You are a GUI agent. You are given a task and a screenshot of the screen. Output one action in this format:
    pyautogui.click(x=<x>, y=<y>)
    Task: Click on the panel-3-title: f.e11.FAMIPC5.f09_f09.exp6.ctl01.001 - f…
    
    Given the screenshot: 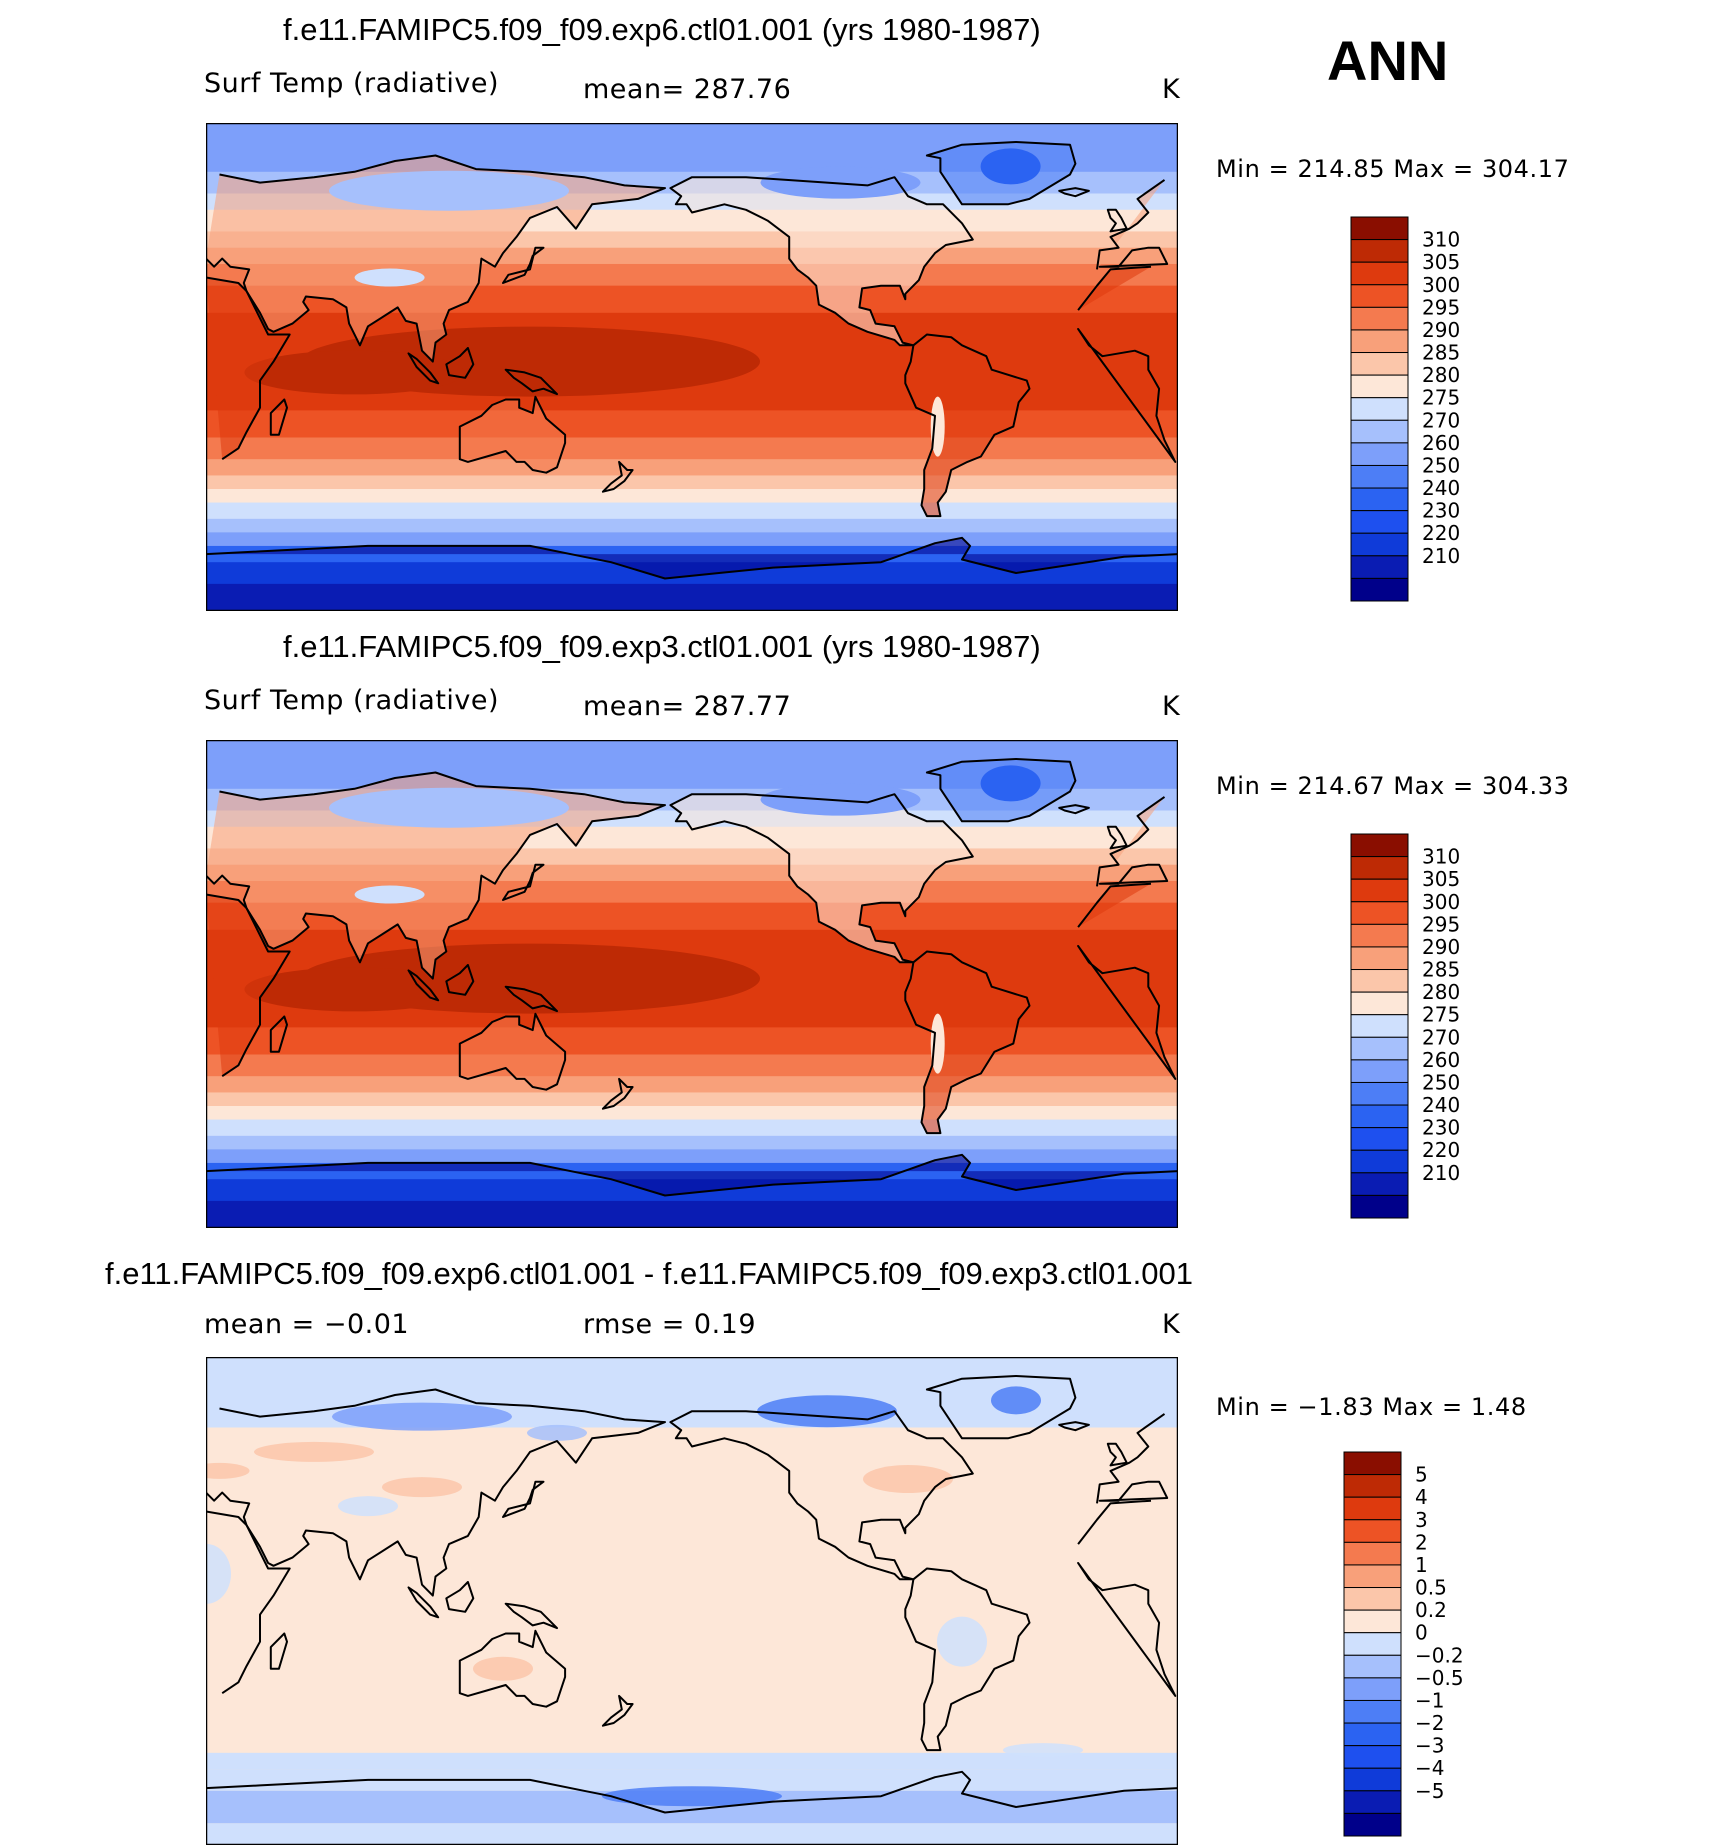 What is the action you would take?
    pyautogui.click(x=649, y=1273)
    